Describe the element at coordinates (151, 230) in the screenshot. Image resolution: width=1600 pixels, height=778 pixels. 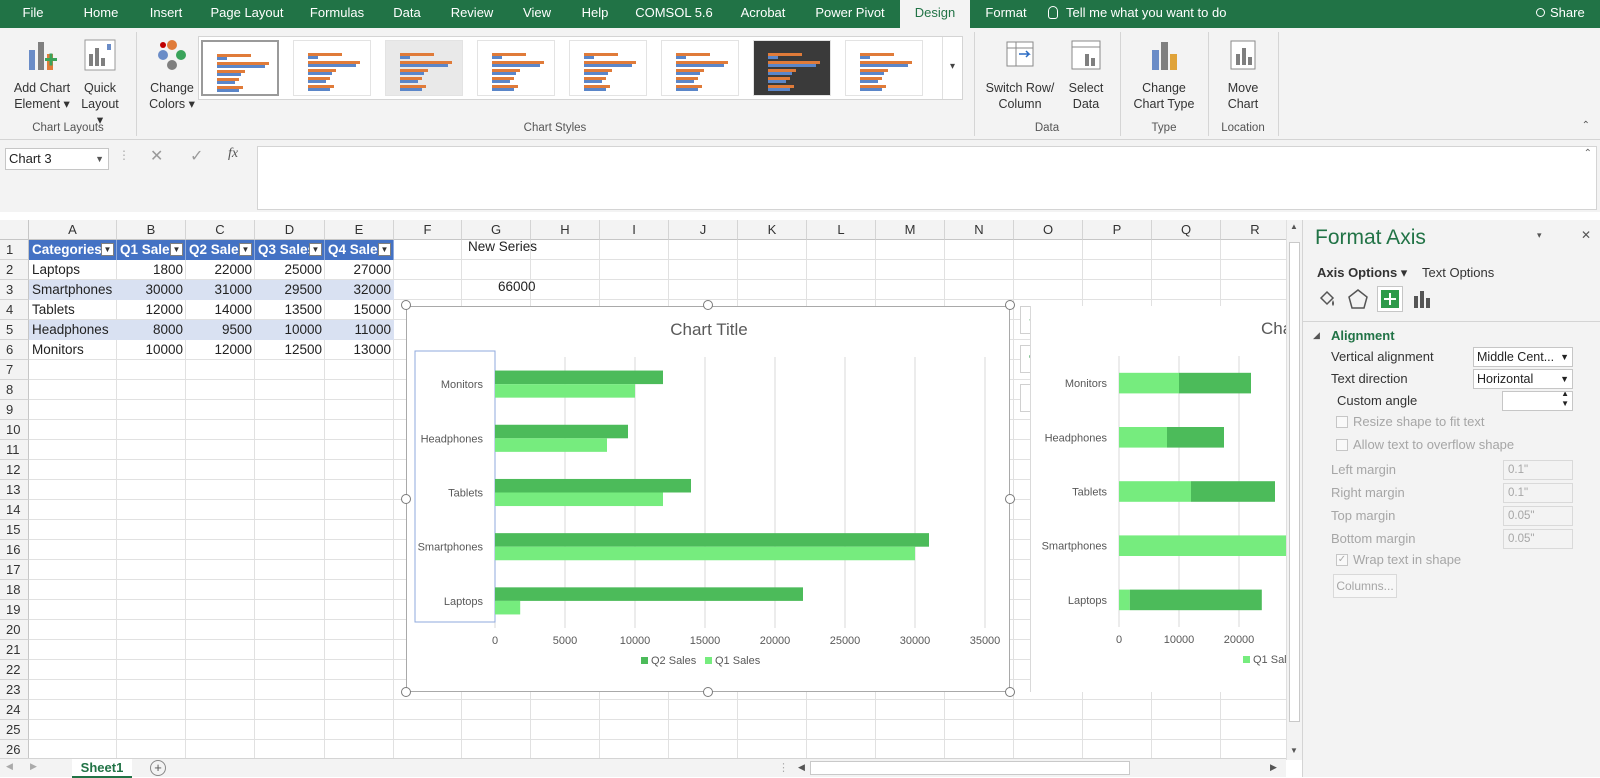
I see `column-header: B` at that location.